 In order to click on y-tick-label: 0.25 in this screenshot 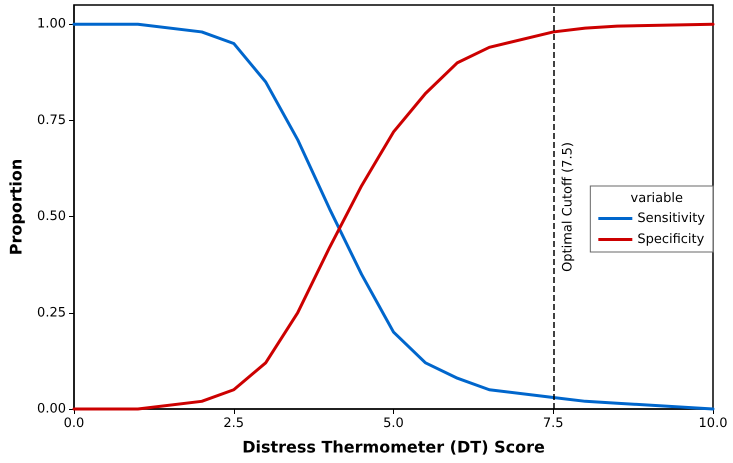, I will do `click(51, 312)`.